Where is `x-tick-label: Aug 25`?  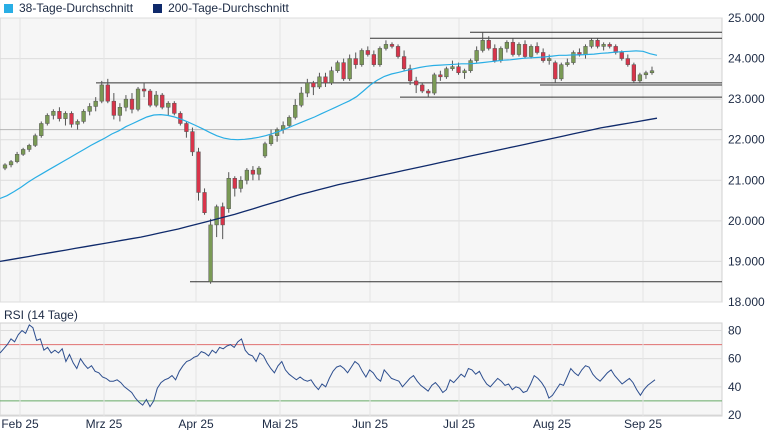
x-tick-label: Aug 25 is located at coordinates (552, 423).